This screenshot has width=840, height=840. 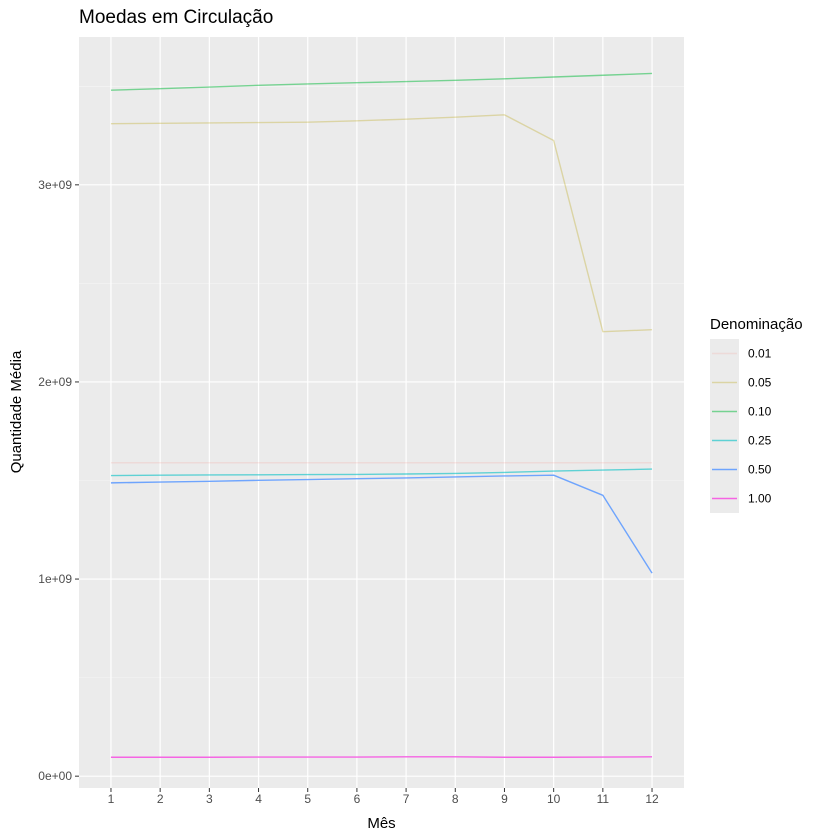 What do you see at coordinates (381, 823) in the screenshot?
I see `x-axis-title: Mês` at bounding box center [381, 823].